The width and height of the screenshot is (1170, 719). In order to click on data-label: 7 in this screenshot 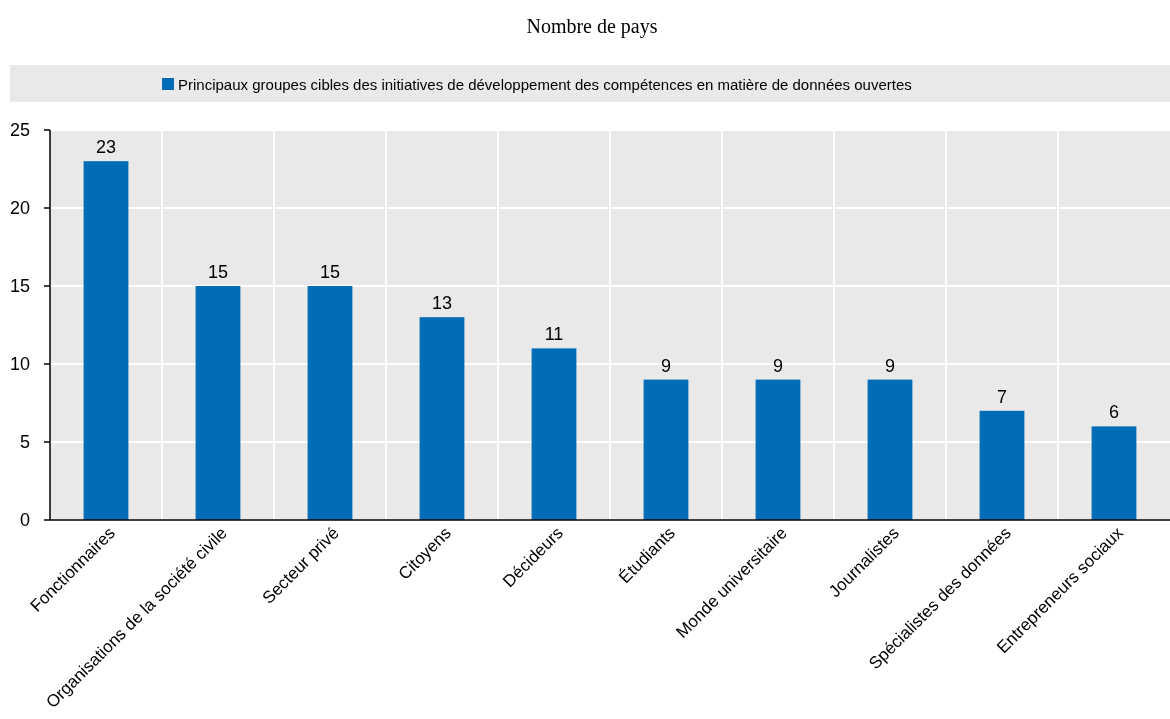, I will do `click(1002, 396)`.